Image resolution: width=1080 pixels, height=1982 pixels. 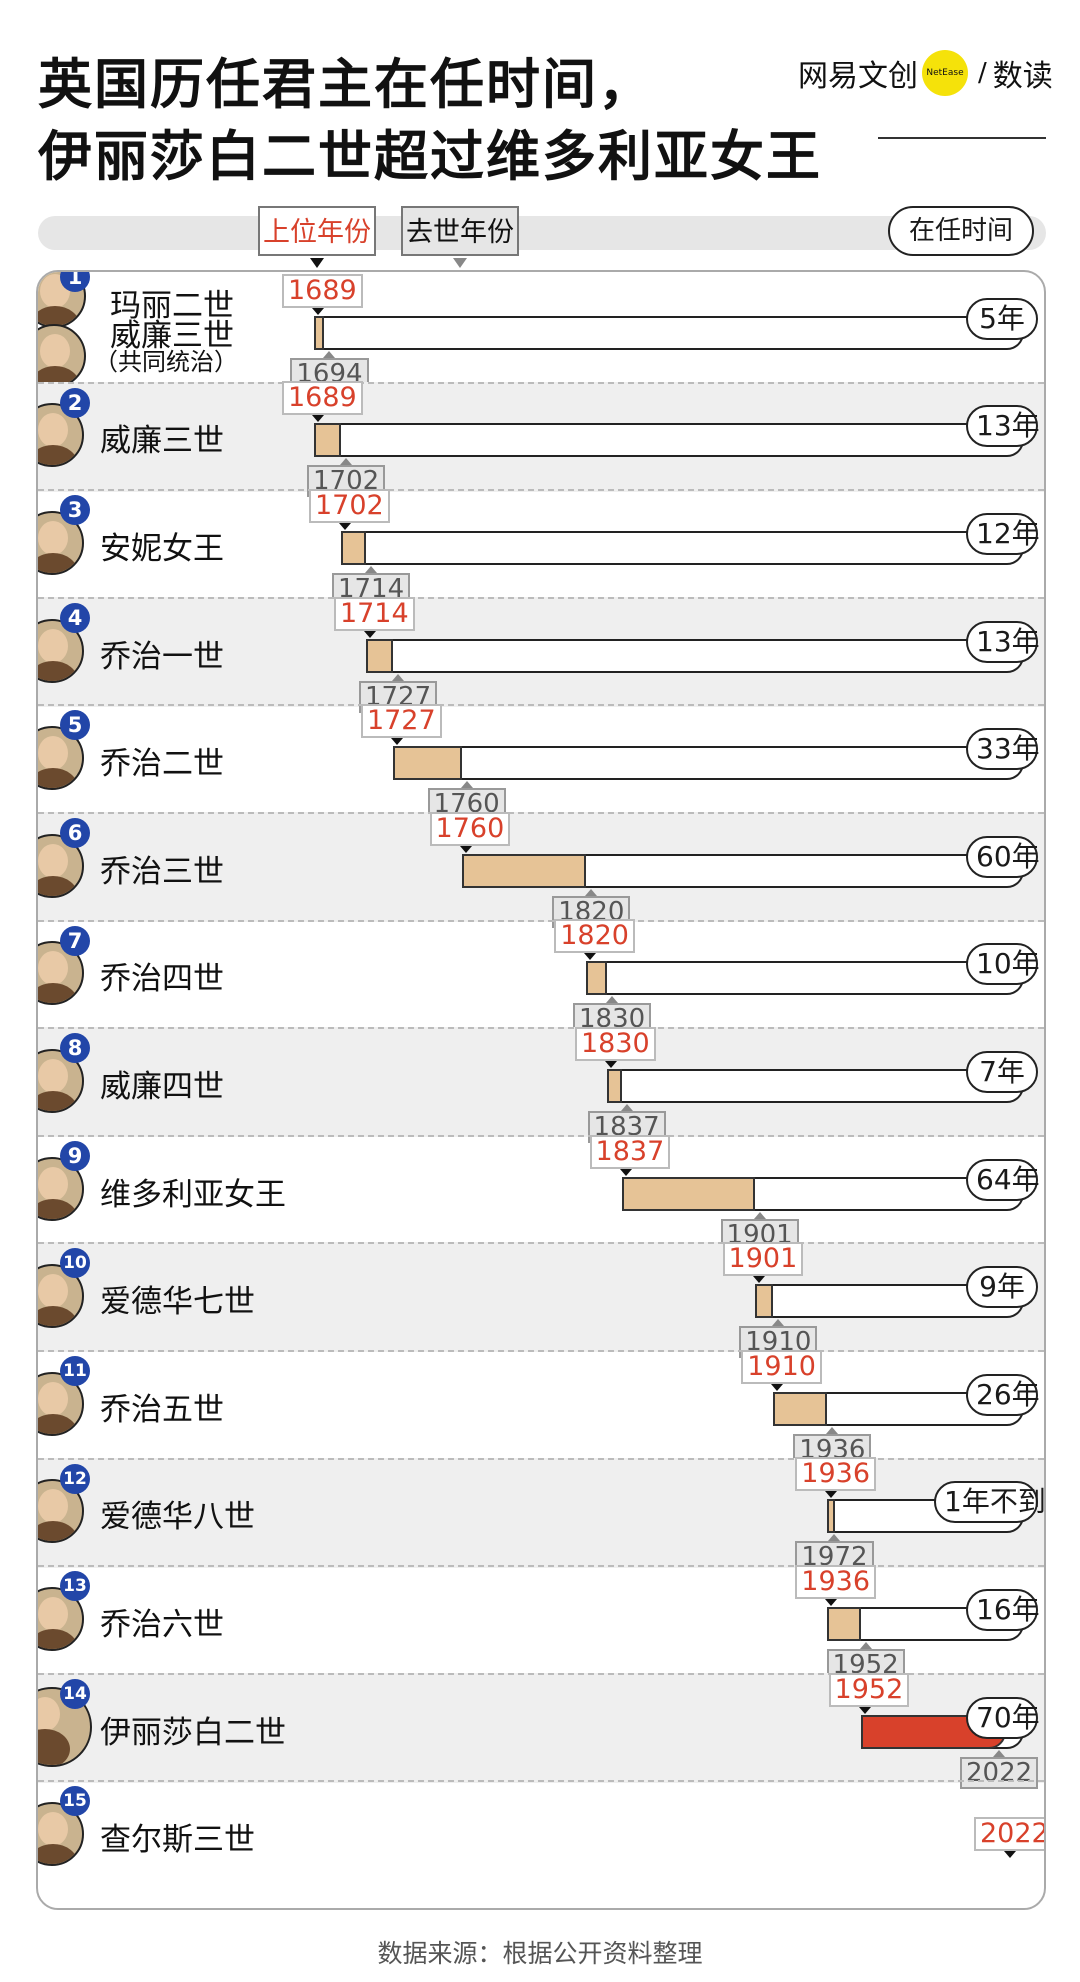 I want to click on duration-pill: 9年, so click(x=1002, y=1287).